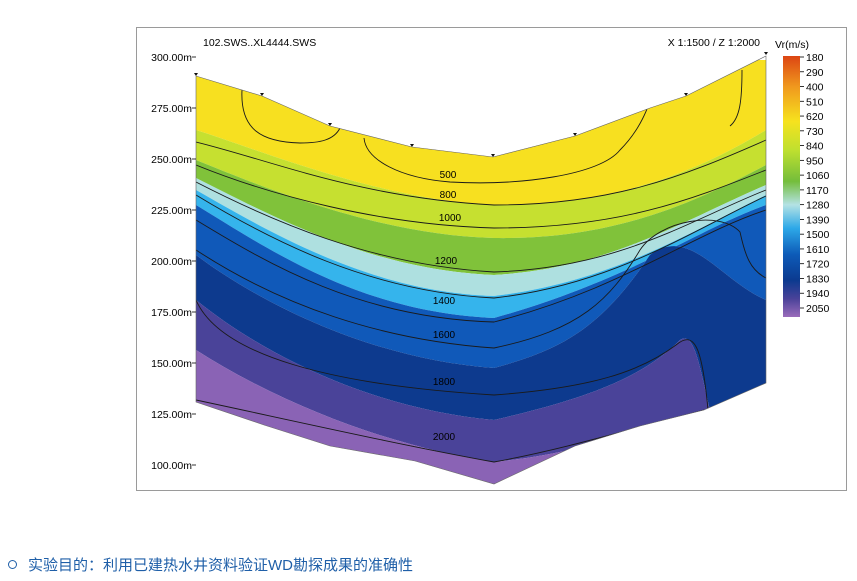 The height and width of the screenshot is (581, 857). I want to click on y-tick-label: 100.00m, so click(171, 466).